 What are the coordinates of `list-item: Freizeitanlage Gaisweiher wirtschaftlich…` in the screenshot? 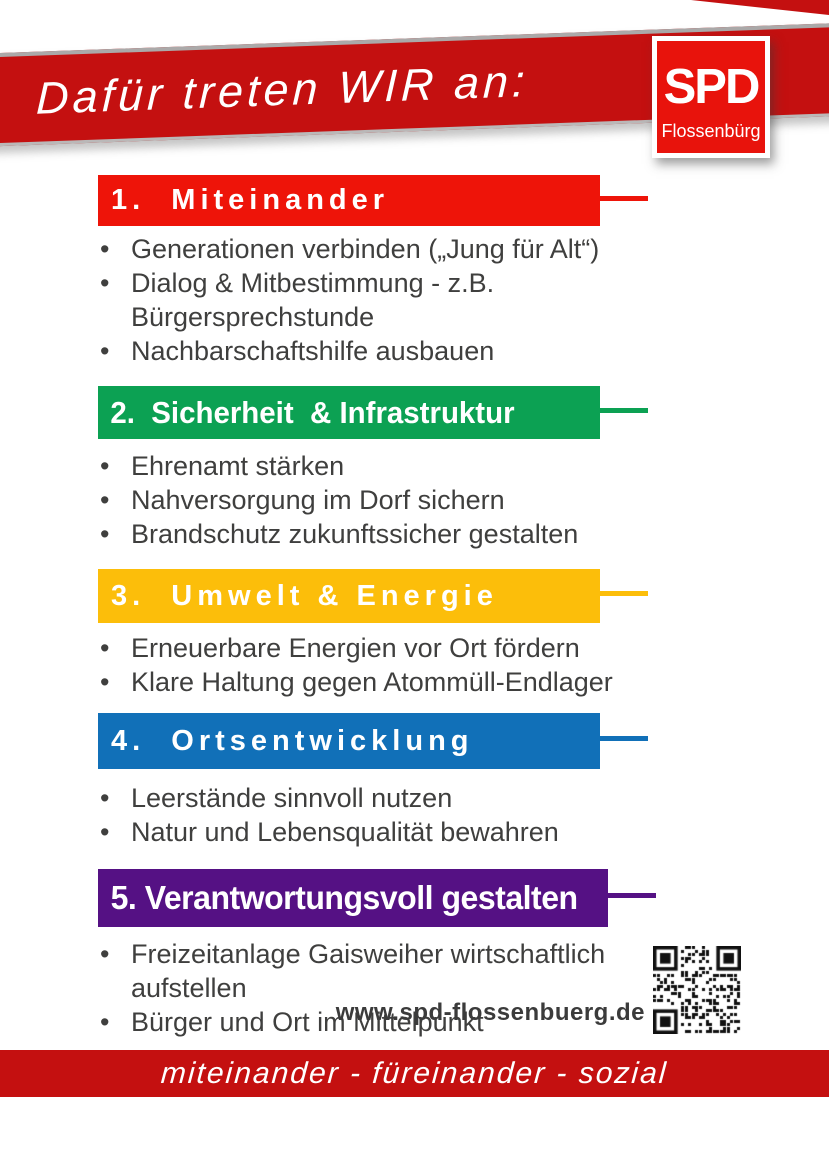 It's located at (408, 971).